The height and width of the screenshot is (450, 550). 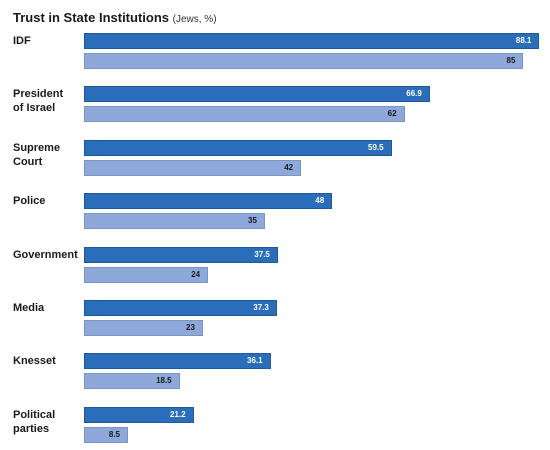 What do you see at coordinates (37, 147) in the screenshot?
I see `category-label-line: Supreme` at bounding box center [37, 147].